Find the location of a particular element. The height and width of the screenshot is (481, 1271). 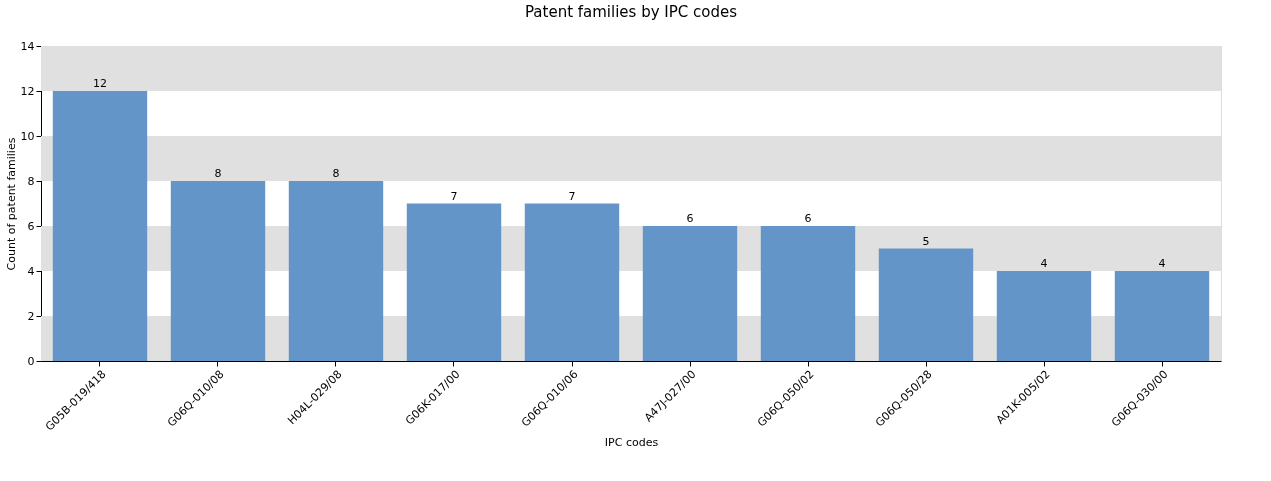

y-tick-label: 8 is located at coordinates (31, 181).